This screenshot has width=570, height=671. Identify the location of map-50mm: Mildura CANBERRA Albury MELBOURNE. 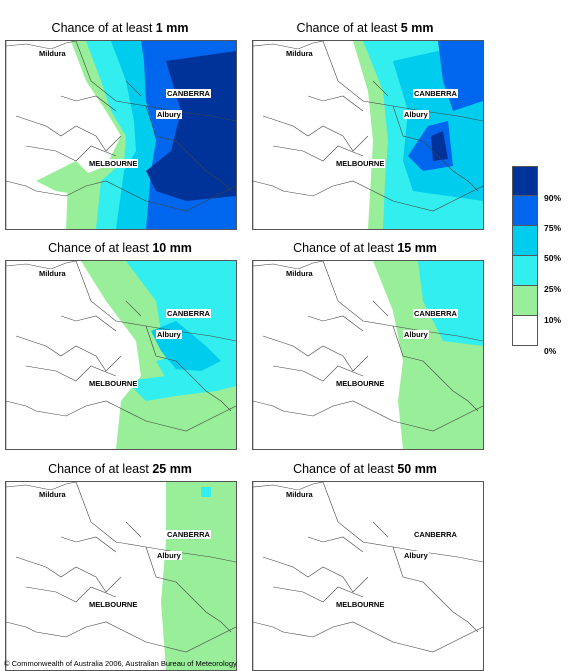
(368, 576).